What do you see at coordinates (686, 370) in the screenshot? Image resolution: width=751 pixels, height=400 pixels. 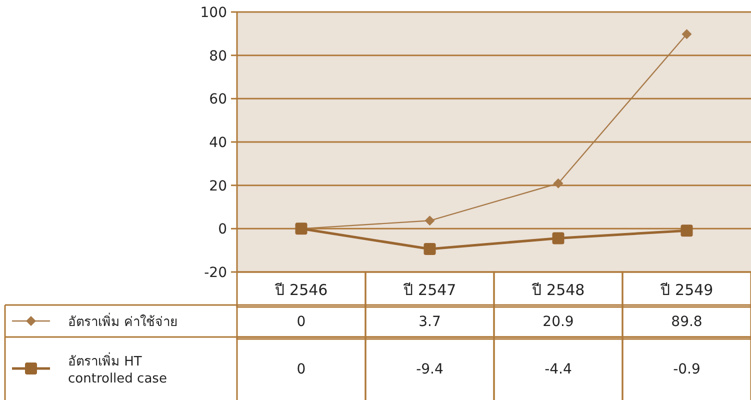 I see `data-label: -0.9` at bounding box center [686, 370].